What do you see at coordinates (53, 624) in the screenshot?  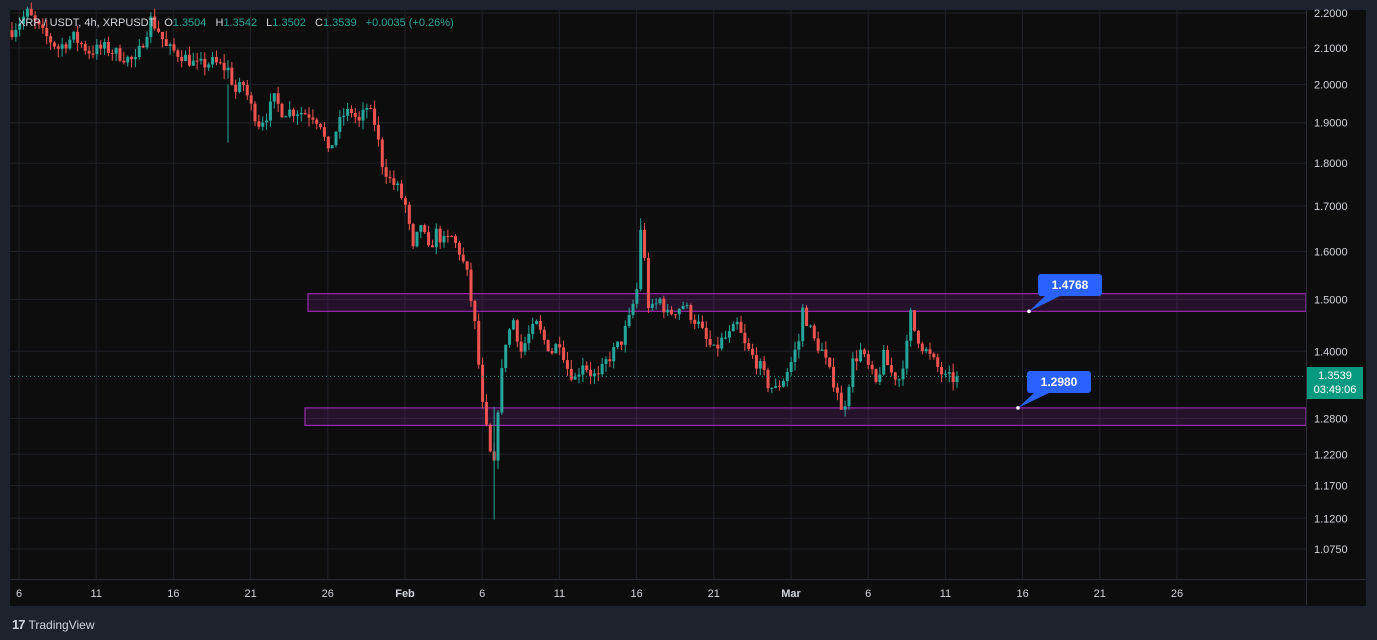 I see `brand-footer: 17 TradingView` at bounding box center [53, 624].